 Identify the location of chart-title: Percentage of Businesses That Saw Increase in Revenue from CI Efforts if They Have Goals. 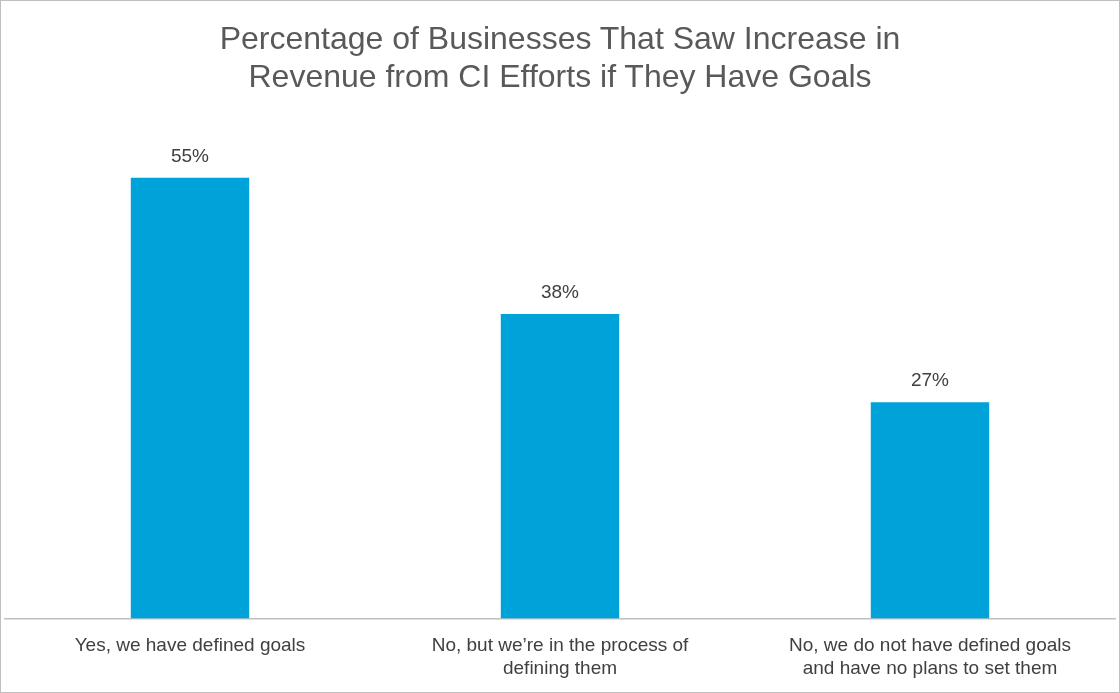
(560, 57).